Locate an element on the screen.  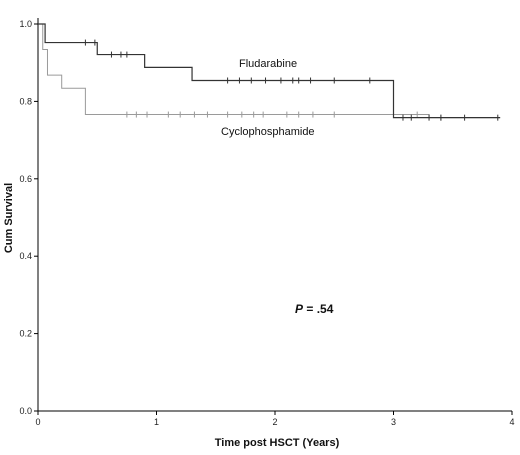
y-tick-label: 0.6 is located at coordinates (25, 179).